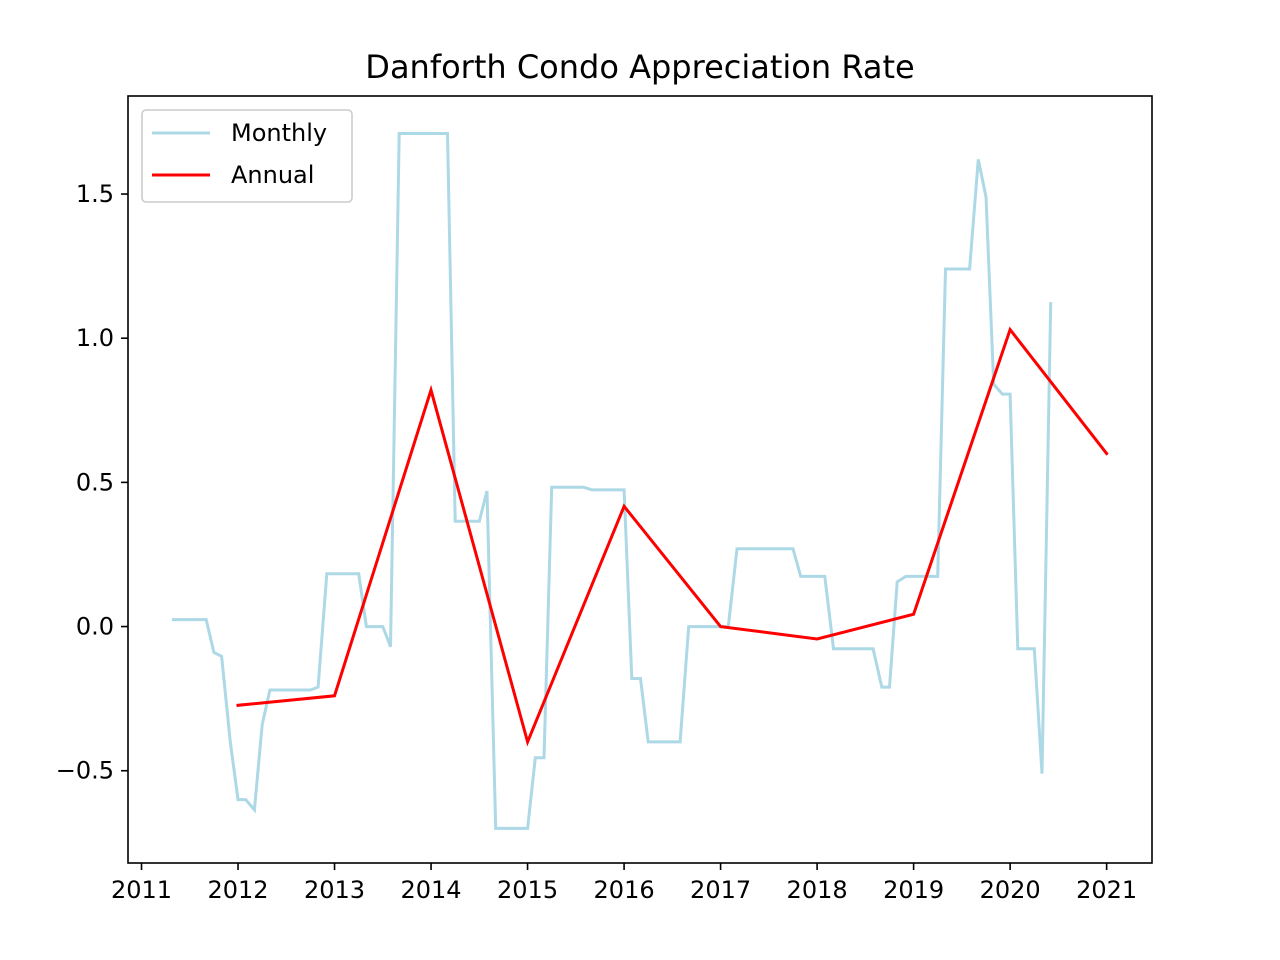 Image resolution: width=1280 pixels, height=960 pixels. Describe the element at coordinates (431, 890) in the screenshot. I see `x-tick-label: 2014` at that location.